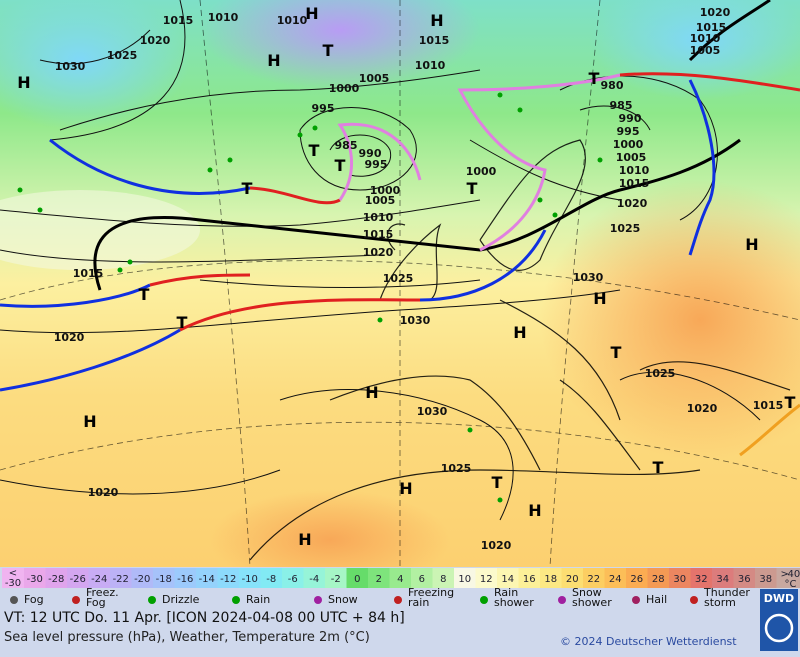 This screenshot has width=800, height=657. I want to click on scale-value: -8, so click(271, 579).